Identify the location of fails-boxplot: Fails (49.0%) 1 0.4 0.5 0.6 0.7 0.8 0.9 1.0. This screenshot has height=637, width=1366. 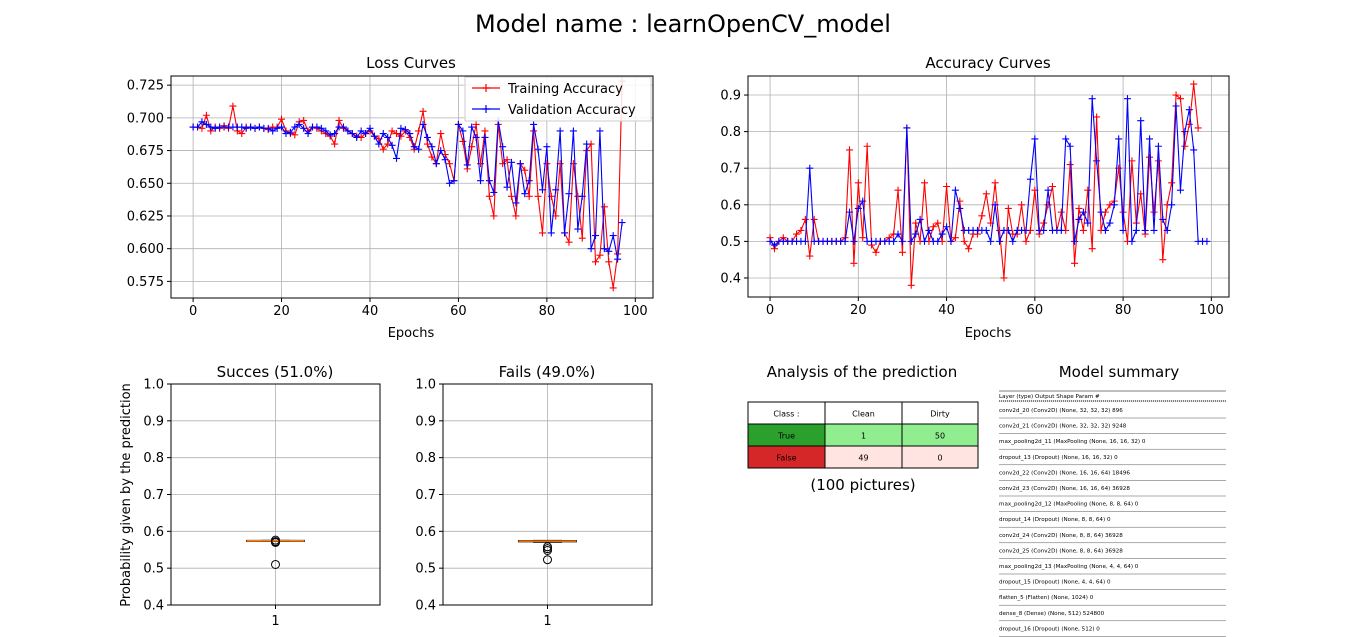
(534, 496).